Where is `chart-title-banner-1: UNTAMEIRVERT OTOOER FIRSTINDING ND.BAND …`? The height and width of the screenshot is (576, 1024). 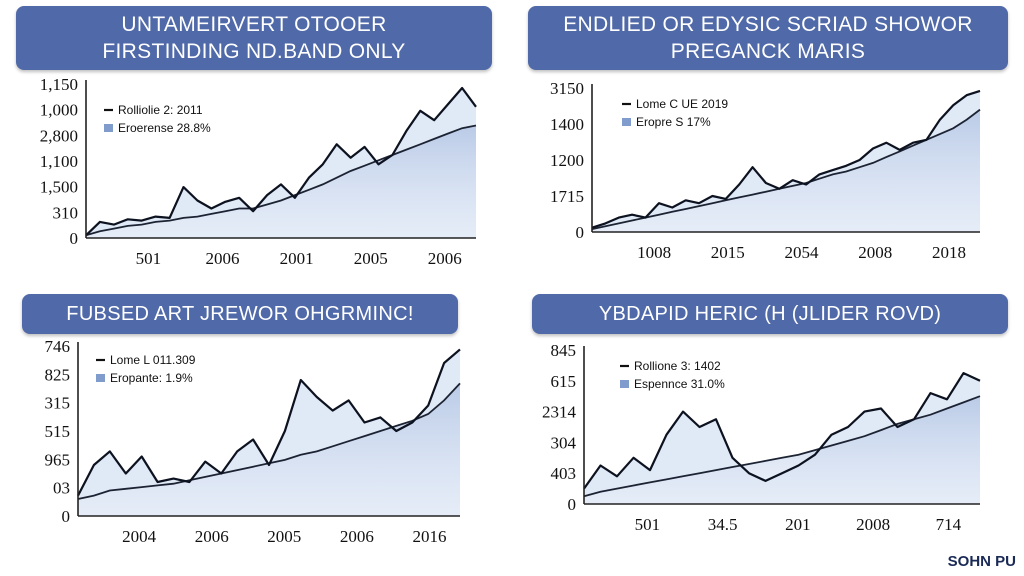
chart-title-banner-1: UNTAMEIRVERT OTOOER FIRSTINDING ND.BAND … is located at coordinates (254, 38).